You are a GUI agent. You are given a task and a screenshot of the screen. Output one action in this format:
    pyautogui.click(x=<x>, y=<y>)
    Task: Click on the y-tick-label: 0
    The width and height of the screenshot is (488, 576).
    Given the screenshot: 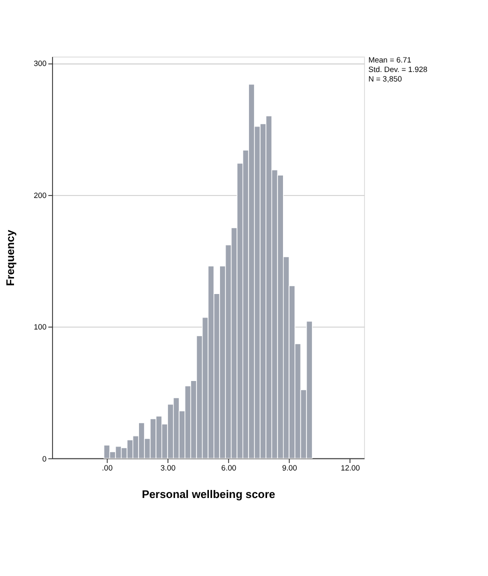 What is the action you would take?
    pyautogui.click(x=44, y=459)
    